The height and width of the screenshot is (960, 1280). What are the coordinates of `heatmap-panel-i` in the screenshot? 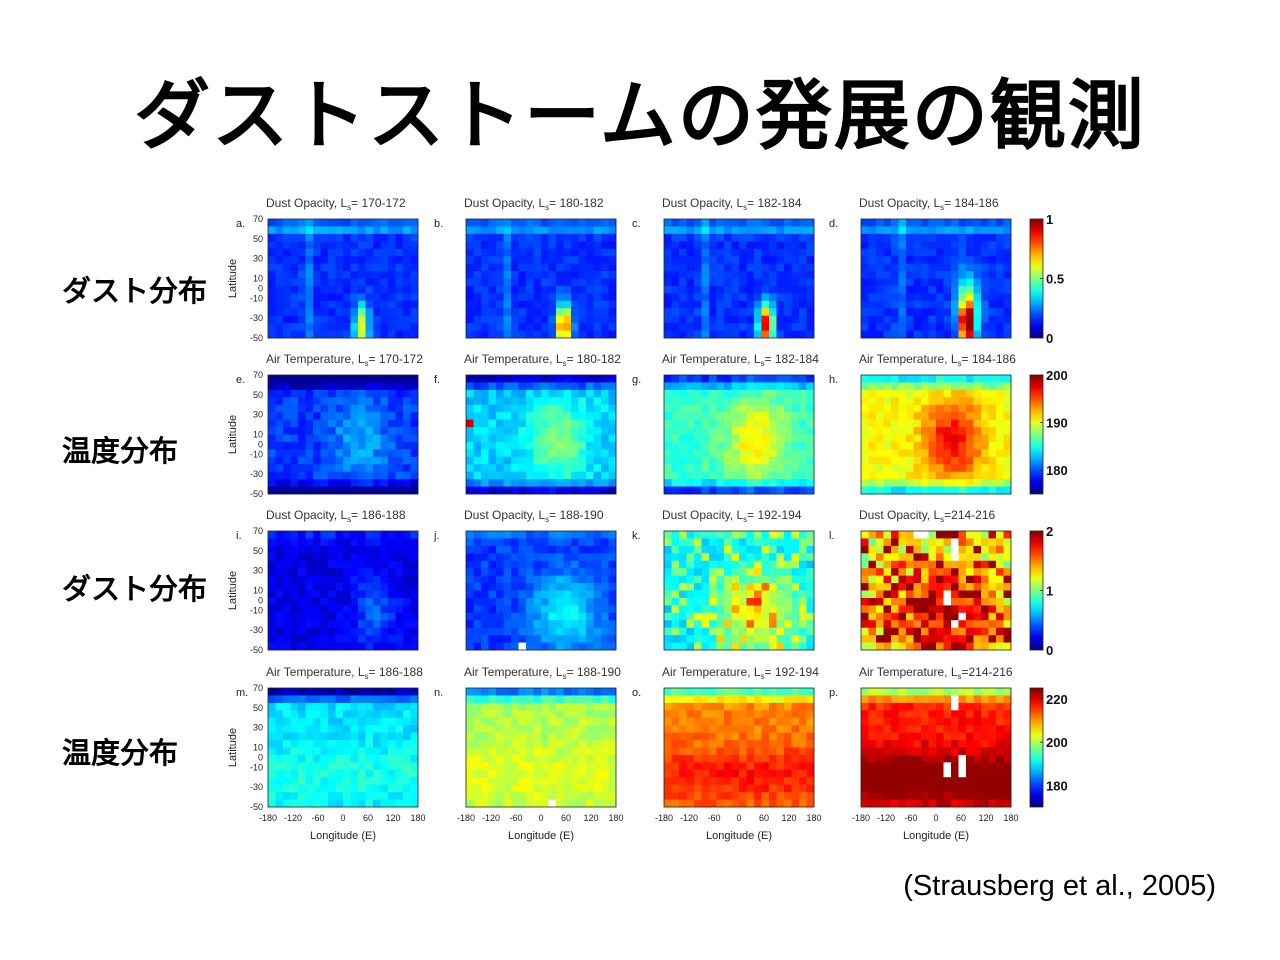 It's located at (343, 590).